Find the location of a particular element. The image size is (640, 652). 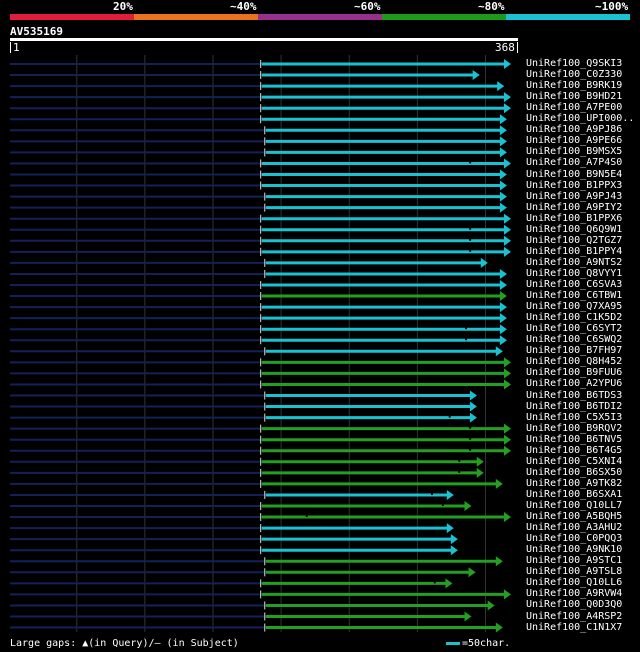

legend-label: 20% is located at coordinates (123, 6).